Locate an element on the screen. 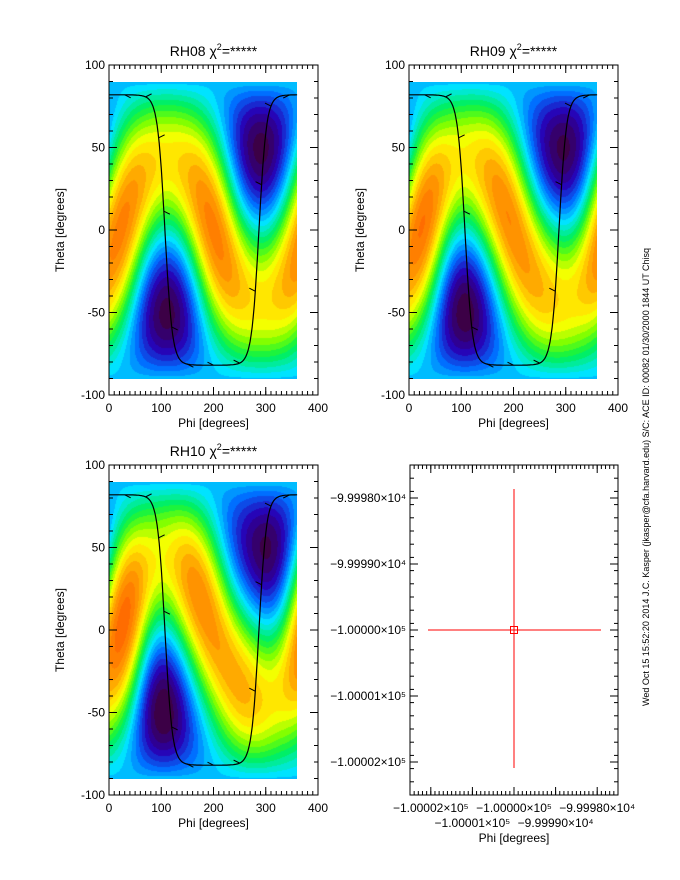 This screenshot has width=680, height=880. x-tick-label: −9.99980×10⁴ is located at coordinates (597, 808).